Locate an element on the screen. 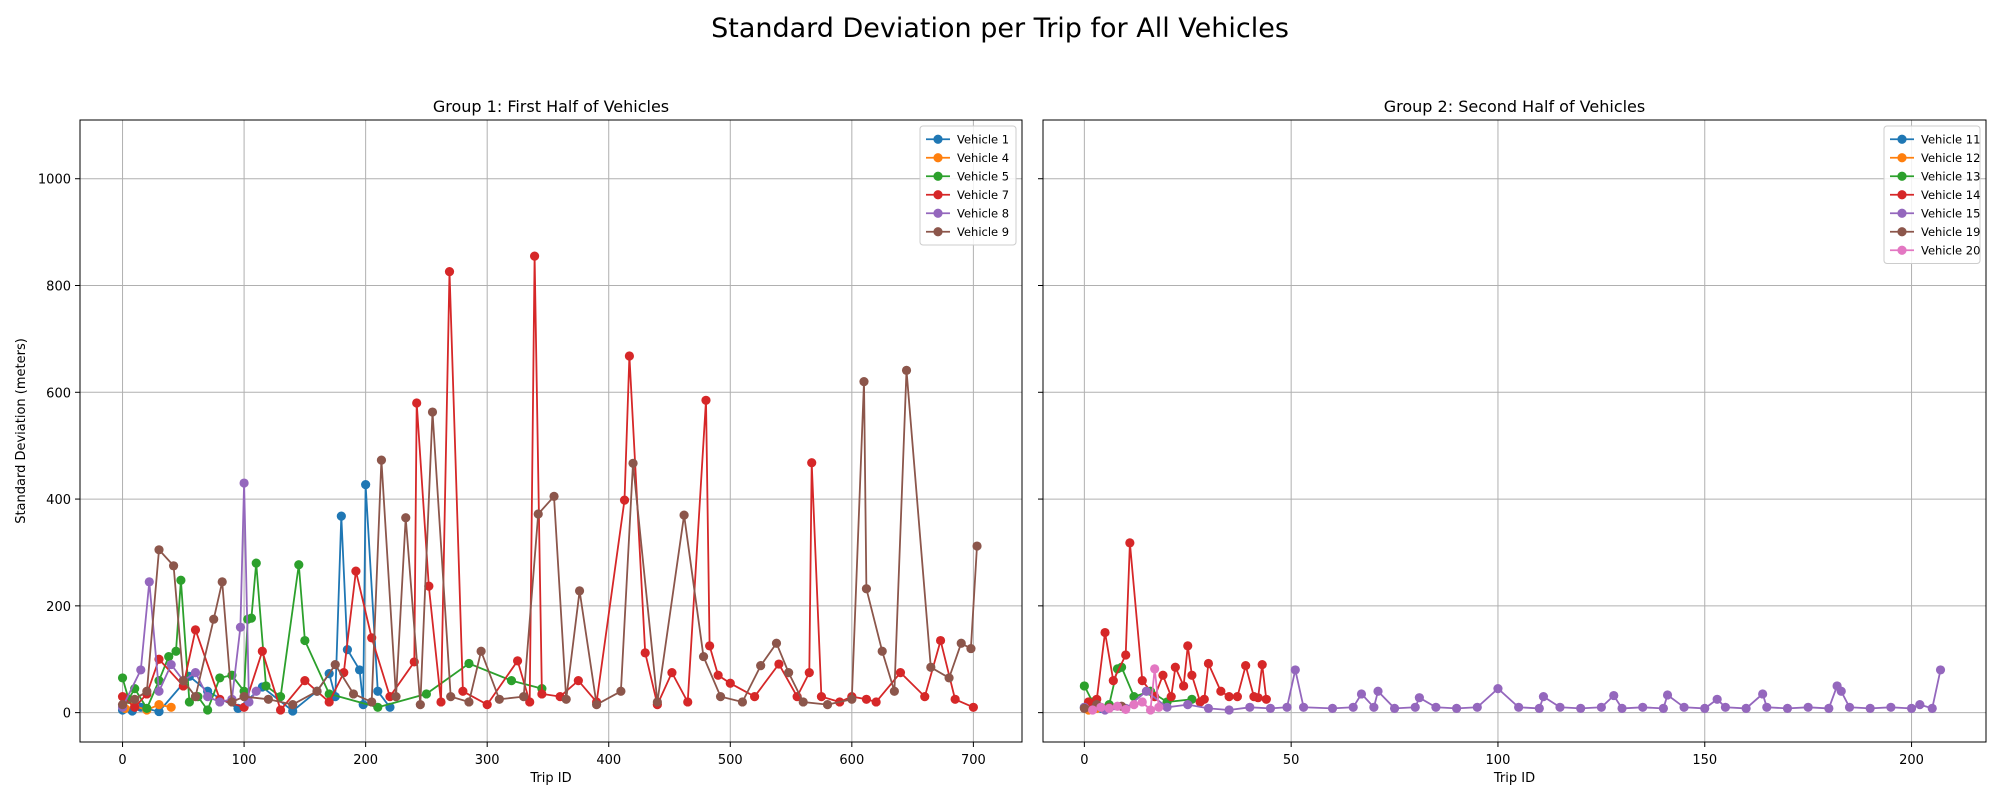 The image size is (2000, 804). y-tick-label: 800 is located at coordinates (58, 287).